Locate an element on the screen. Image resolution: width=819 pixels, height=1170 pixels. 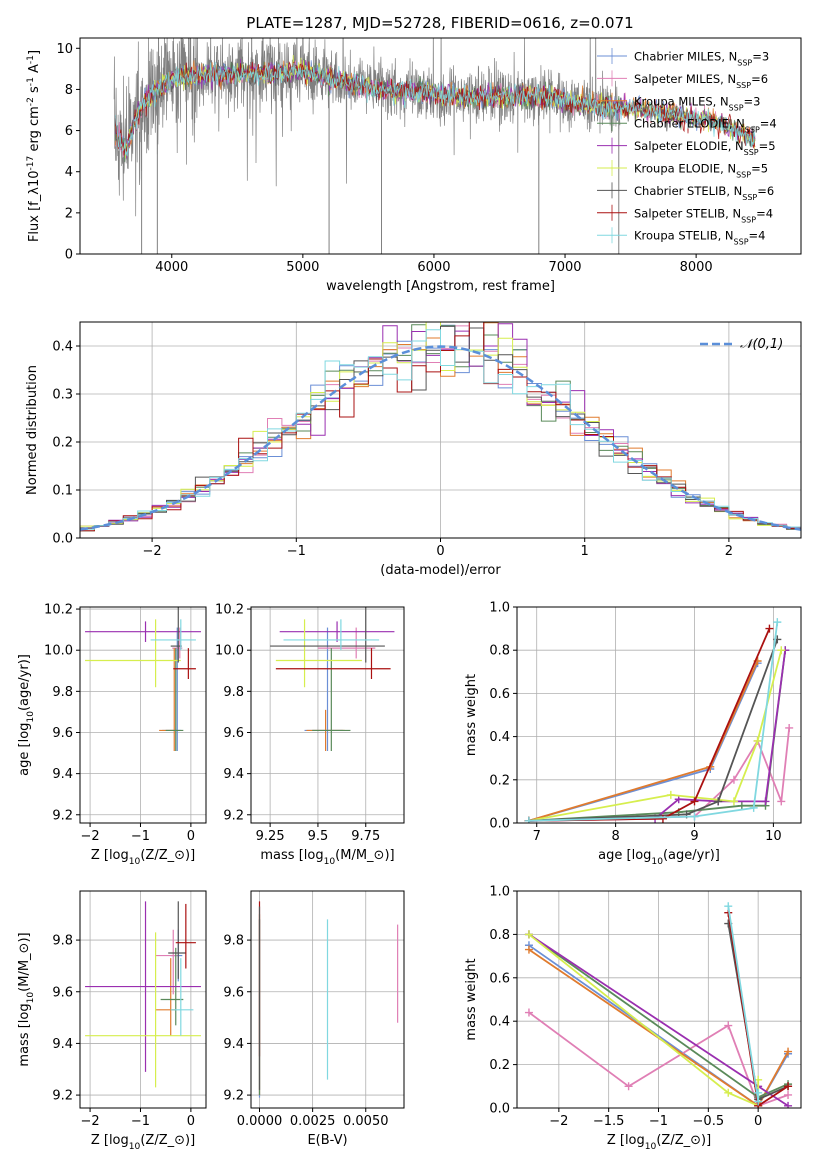
normal-curve is located at coordinates (440, 438).